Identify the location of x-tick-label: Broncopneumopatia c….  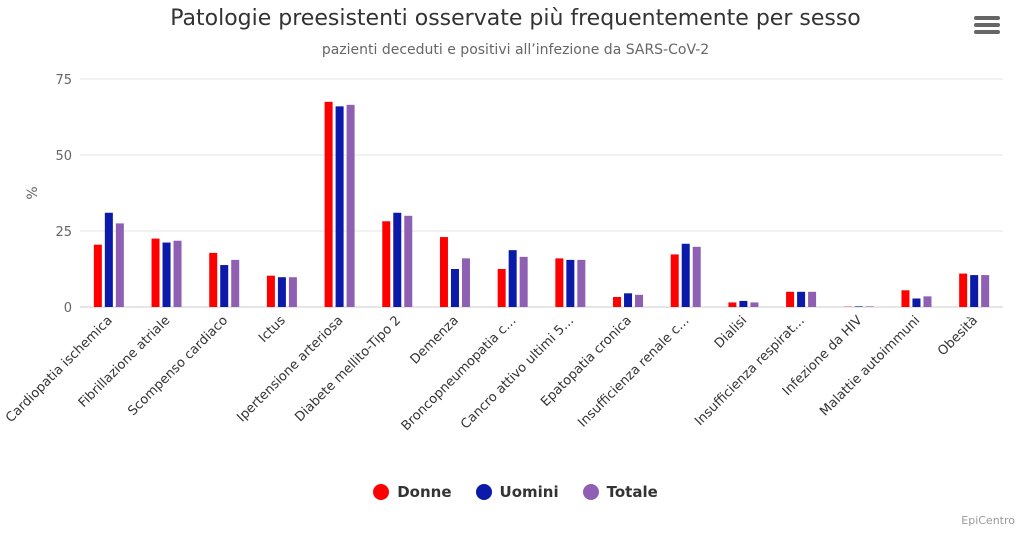
(459, 373).